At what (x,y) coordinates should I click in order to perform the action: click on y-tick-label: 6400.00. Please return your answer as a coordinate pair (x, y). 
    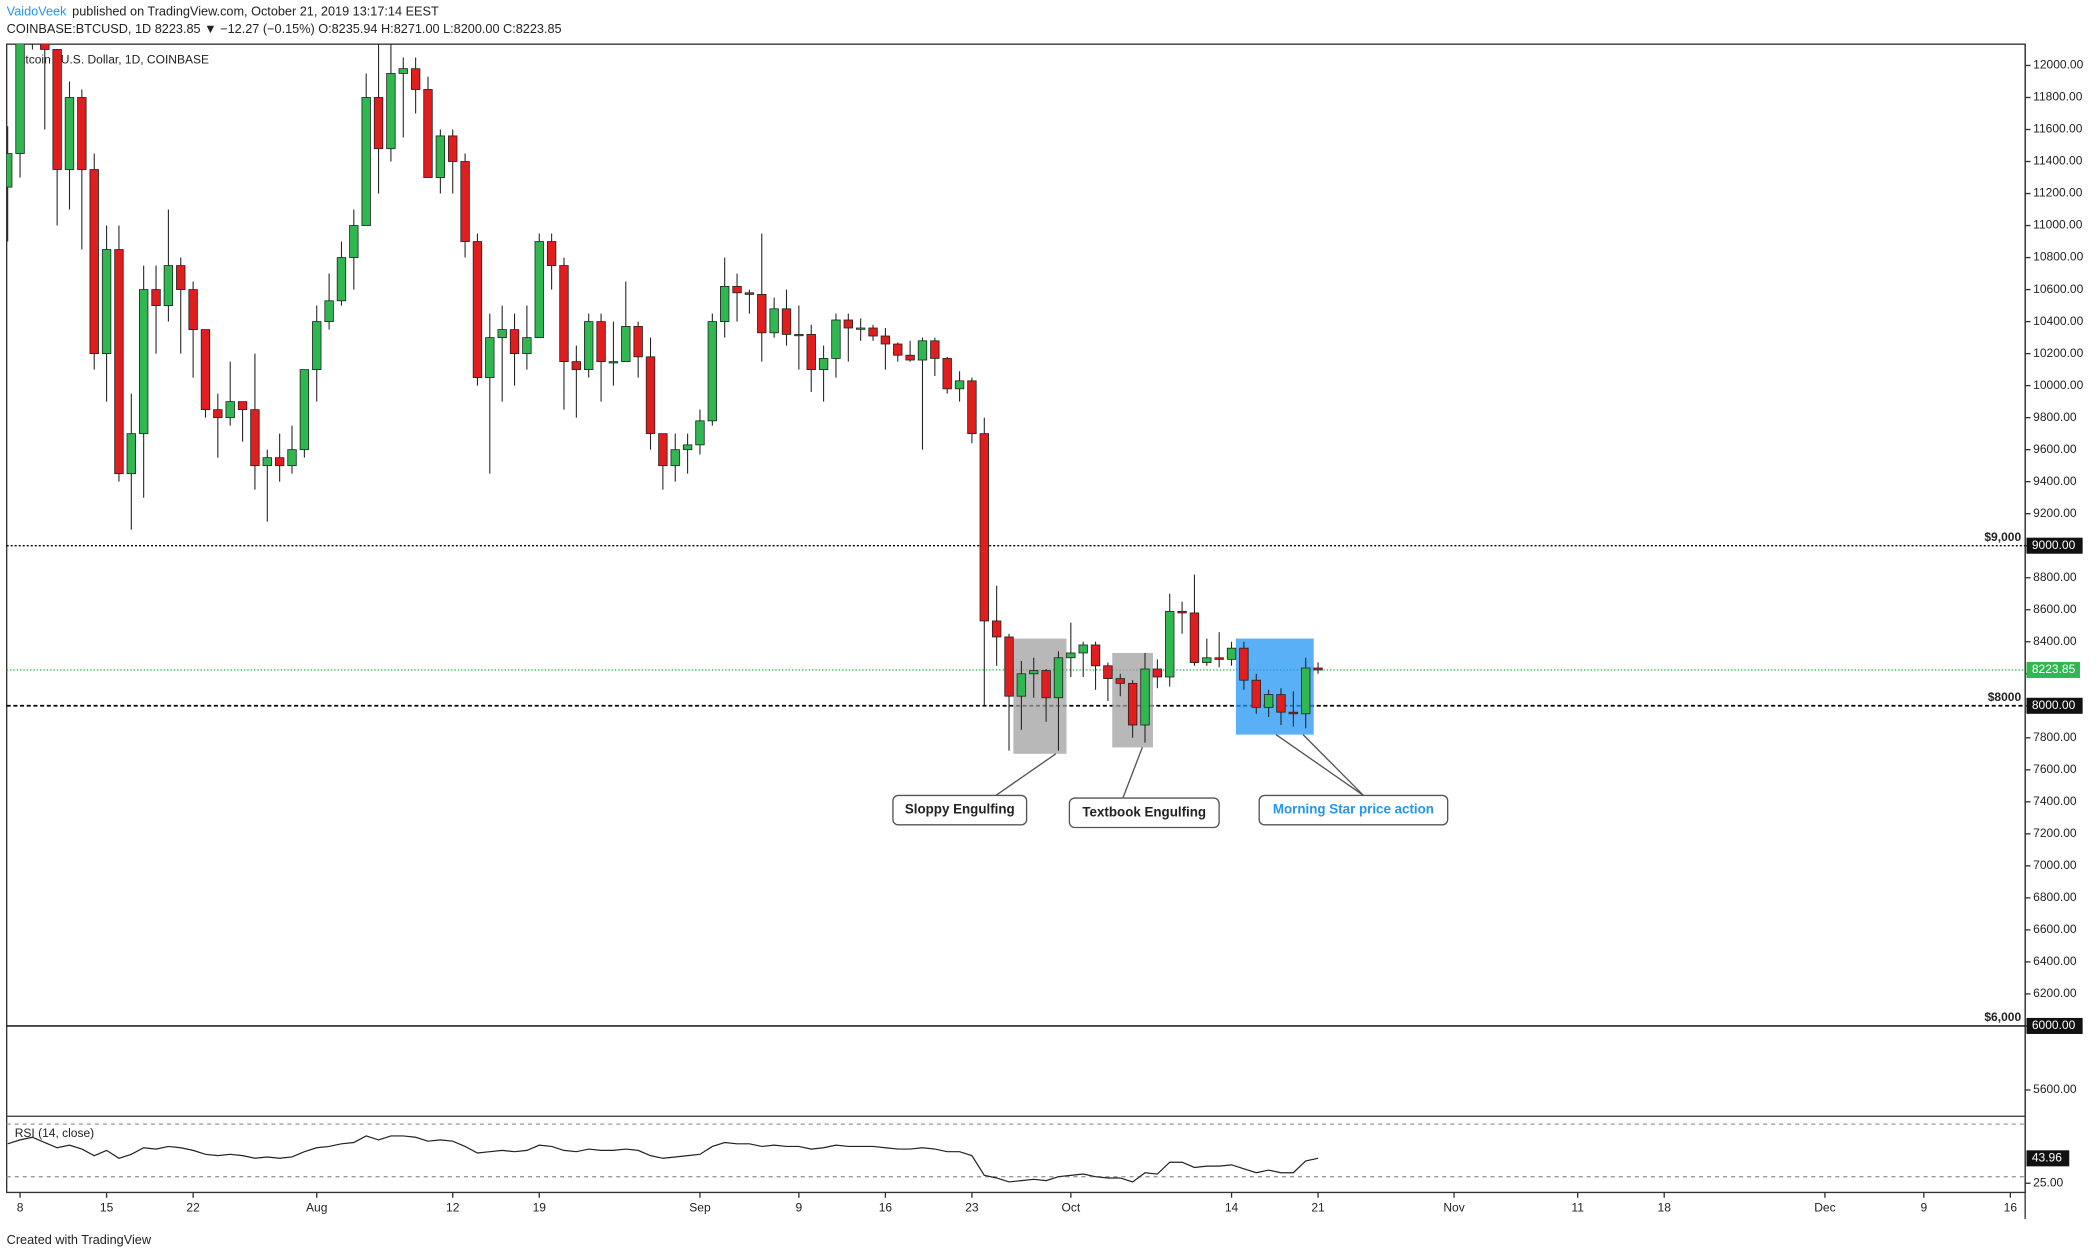
    Looking at the image, I should click on (2055, 961).